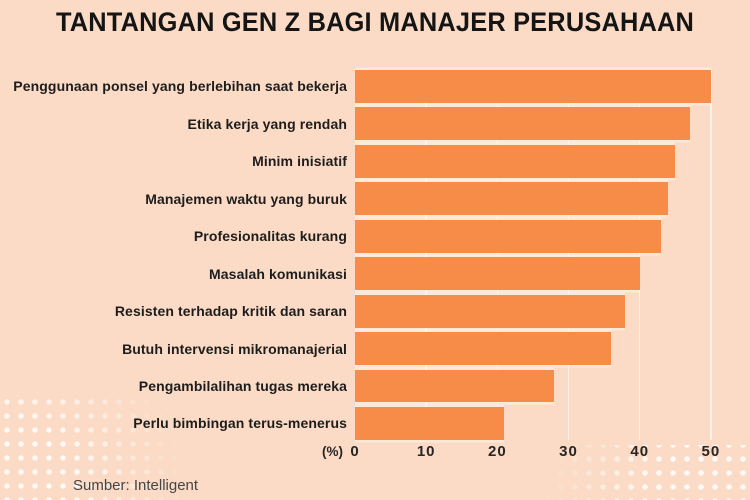 The image size is (750, 500). Describe the element at coordinates (332, 451) in the screenshot. I see `axis-unit-label: (%)` at that location.